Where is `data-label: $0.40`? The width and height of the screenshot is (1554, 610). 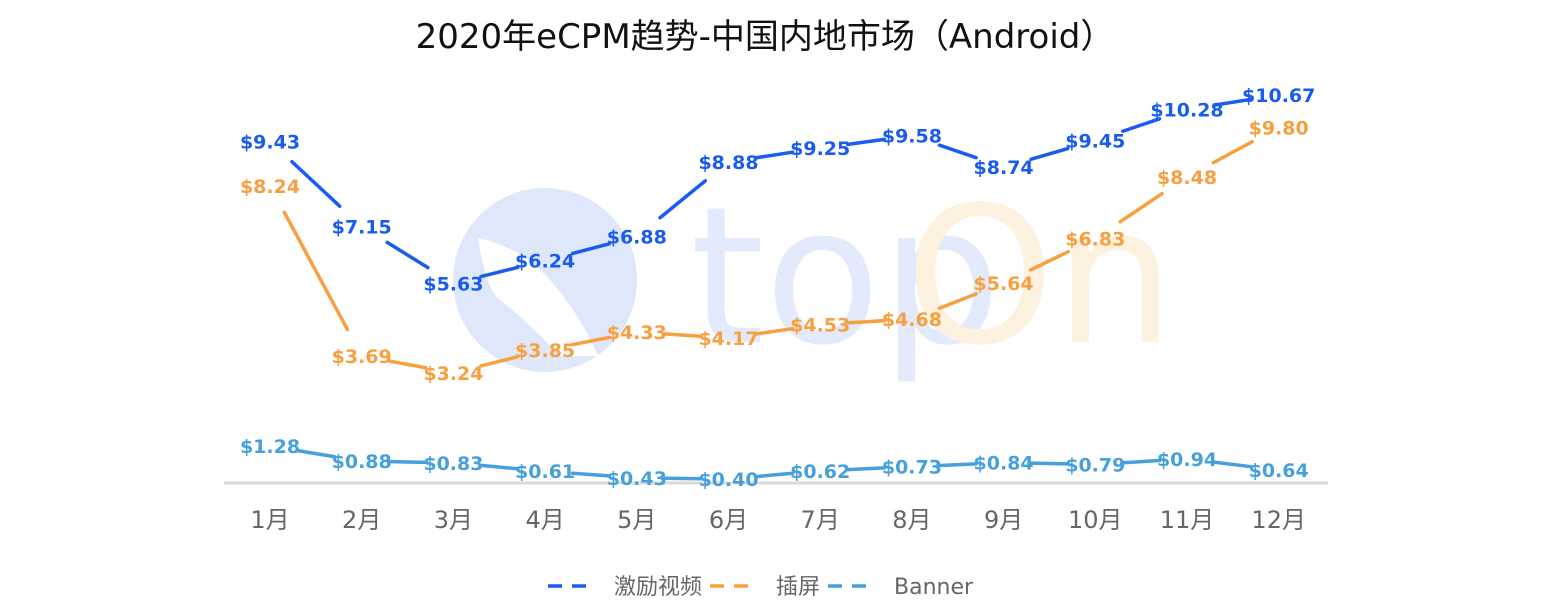
data-label: $0.40 is located at coordinates (728, 480).